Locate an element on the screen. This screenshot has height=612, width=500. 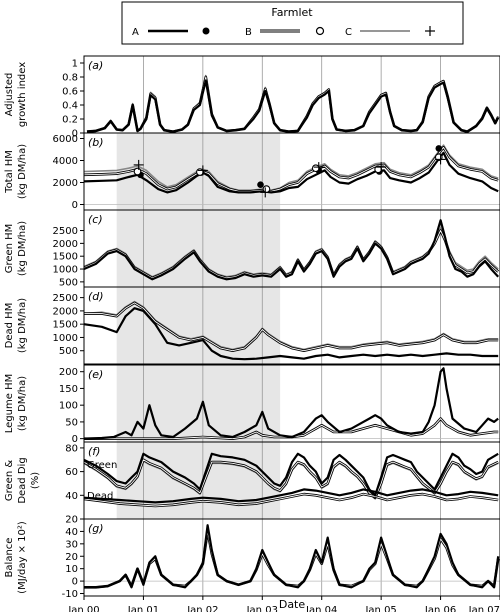
annotation-green: Green is located at coordinates (102, 465).